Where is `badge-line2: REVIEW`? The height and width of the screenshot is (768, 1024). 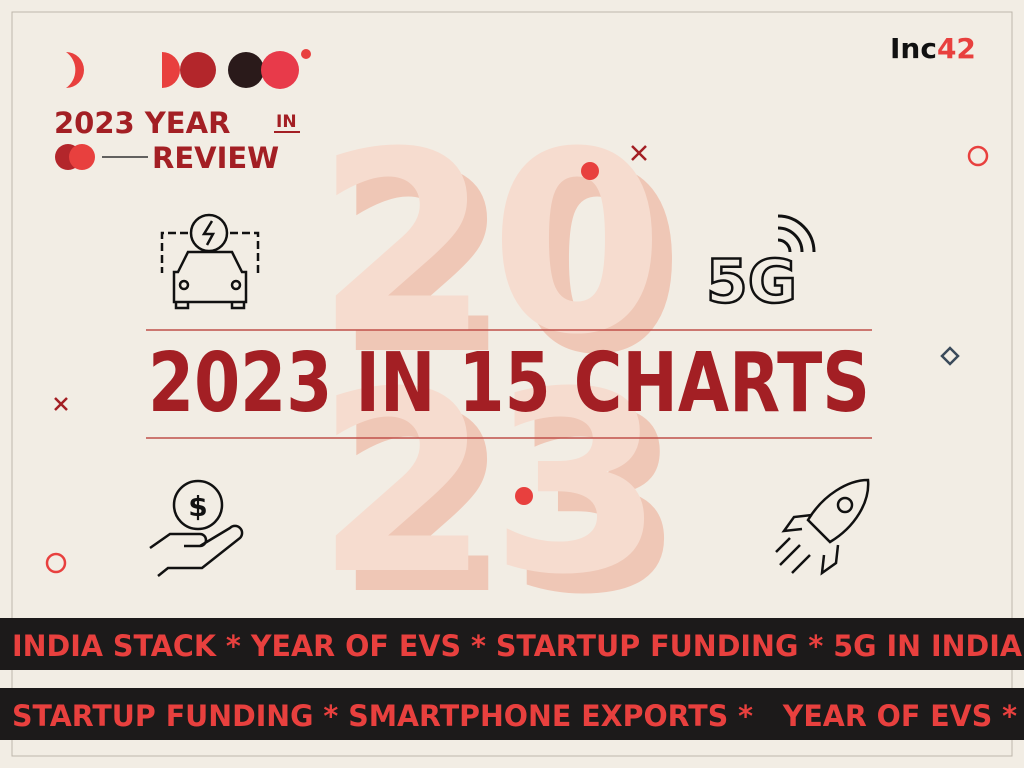 badge-line2: REVIEW is located at coordinates (215, 158).